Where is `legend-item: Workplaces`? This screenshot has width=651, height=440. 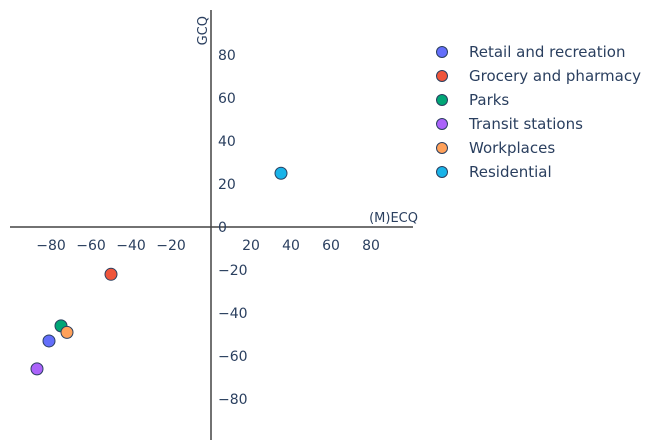
legend-item: Workplaces is located at coordinates (538, 148).